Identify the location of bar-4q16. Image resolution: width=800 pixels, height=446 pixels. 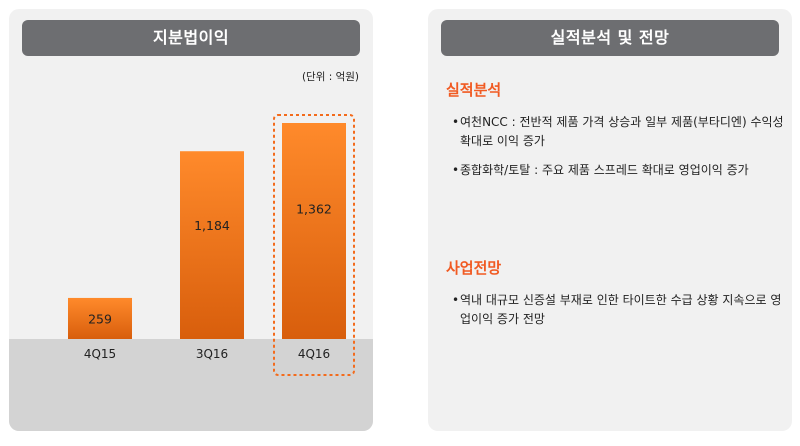
(314, 231).